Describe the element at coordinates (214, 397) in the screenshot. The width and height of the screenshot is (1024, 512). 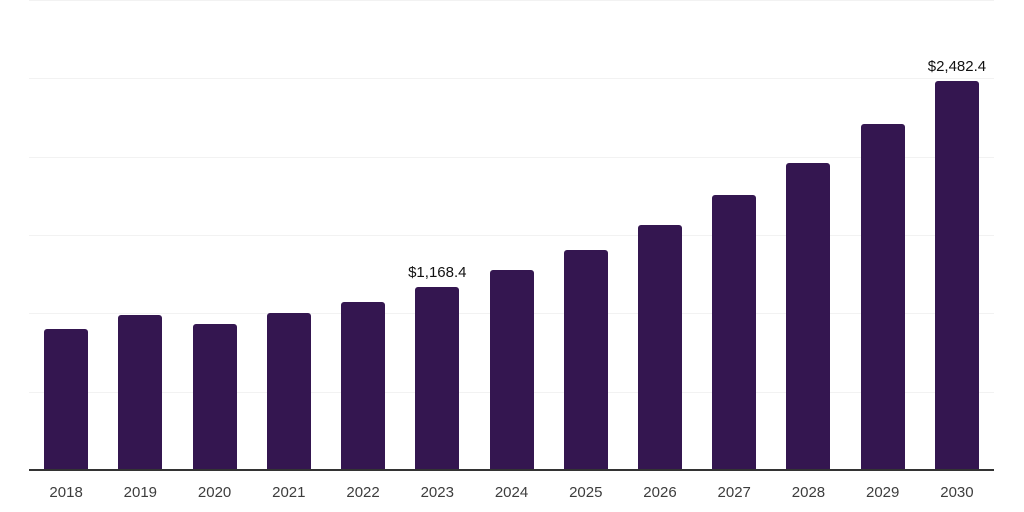
I see `bar-2020` at that location.